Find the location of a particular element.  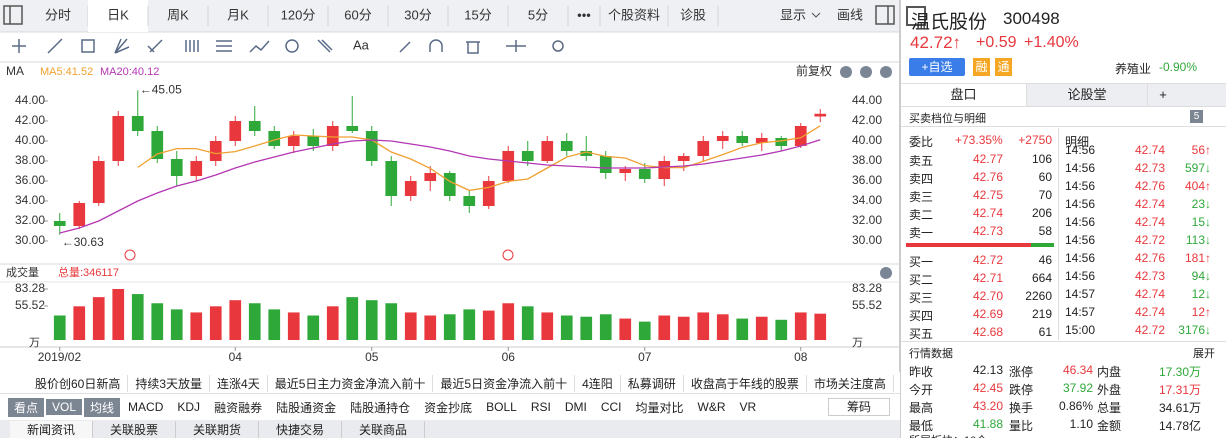

book-title: 买卖档位与明细 is located at coordinates (947, 119).